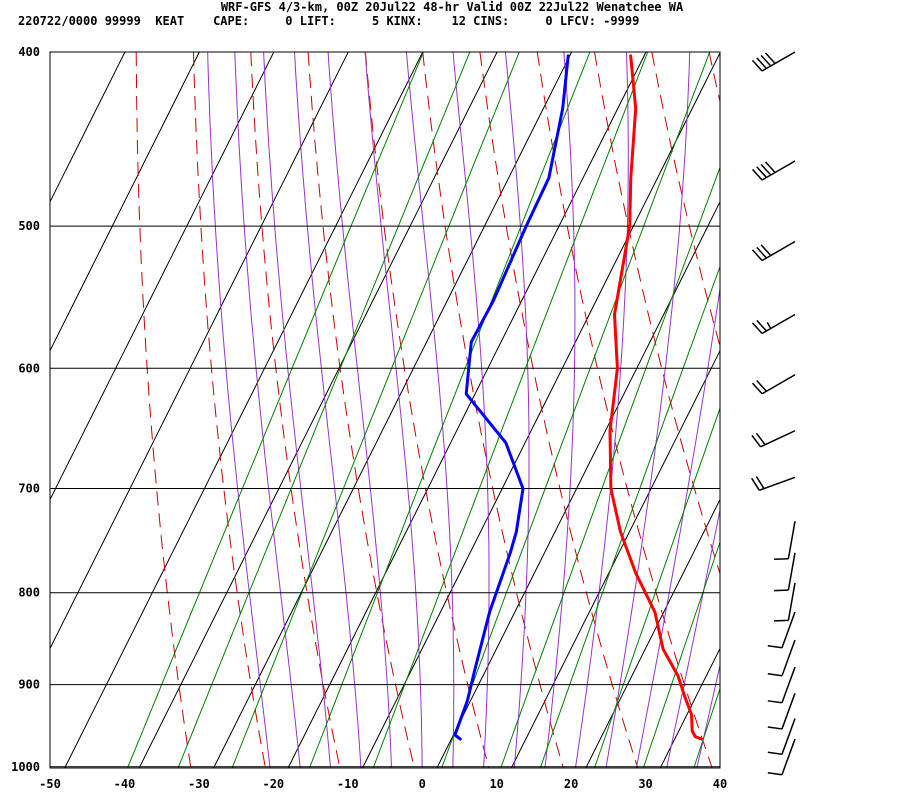 This screenshot has width=900, height=800. I want to click on temperature-tick-label: 30, so click(645, 784).